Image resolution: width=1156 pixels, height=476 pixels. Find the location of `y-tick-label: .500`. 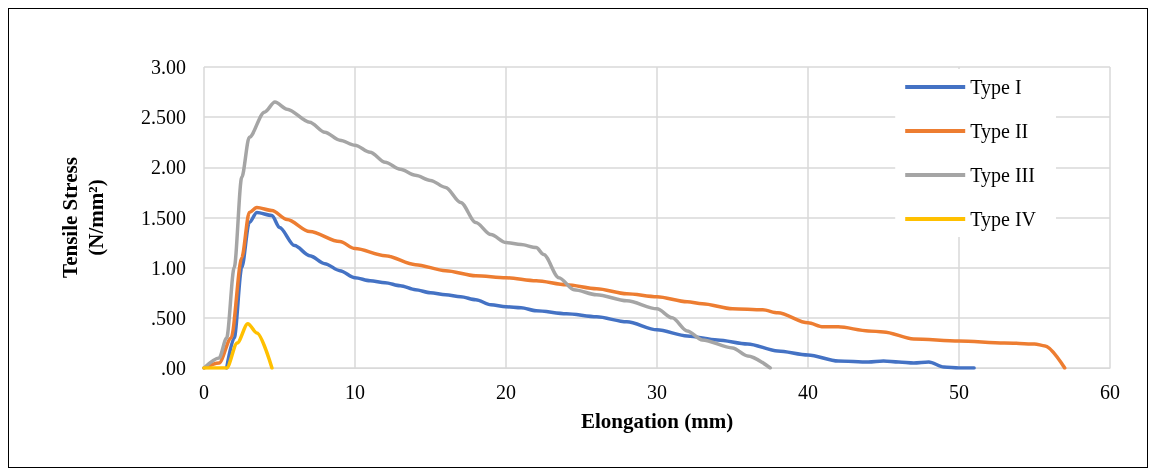

y-tick-label: .500 is located at coordinates (168, 317).